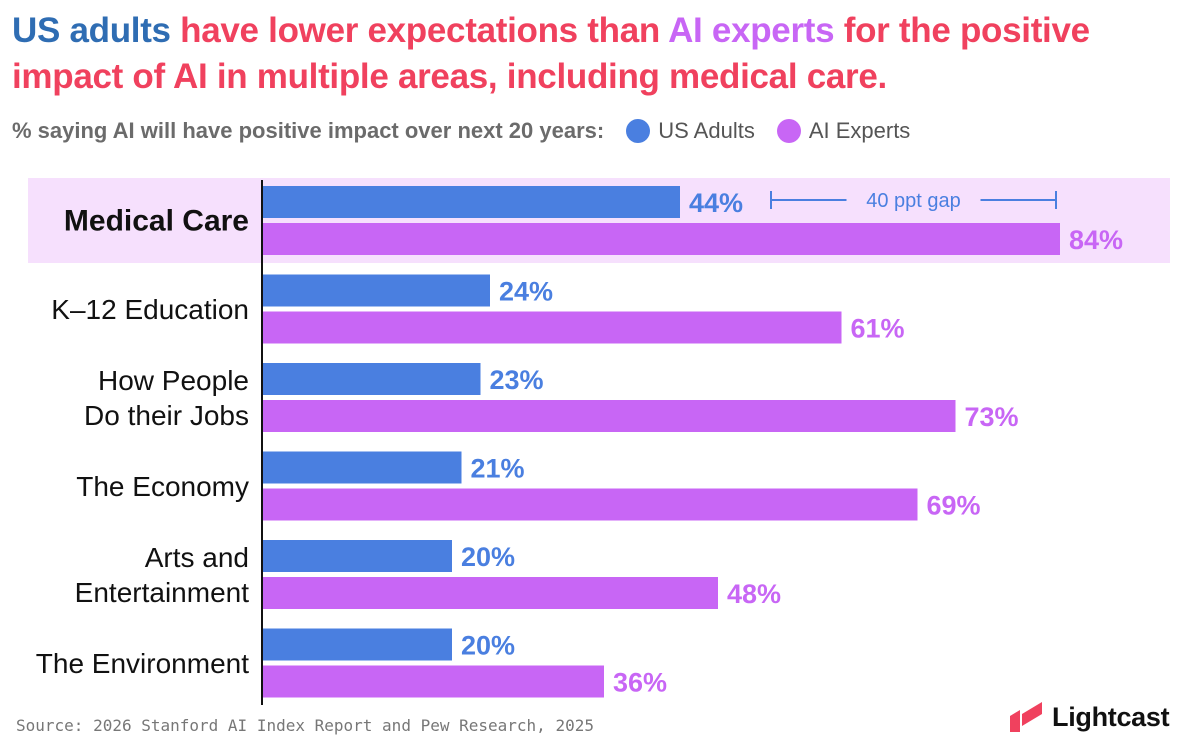 The height and width of the screenshot is (754, 1200). I want to click on legend-label-us-adults: US Adults, so click(706, 130).